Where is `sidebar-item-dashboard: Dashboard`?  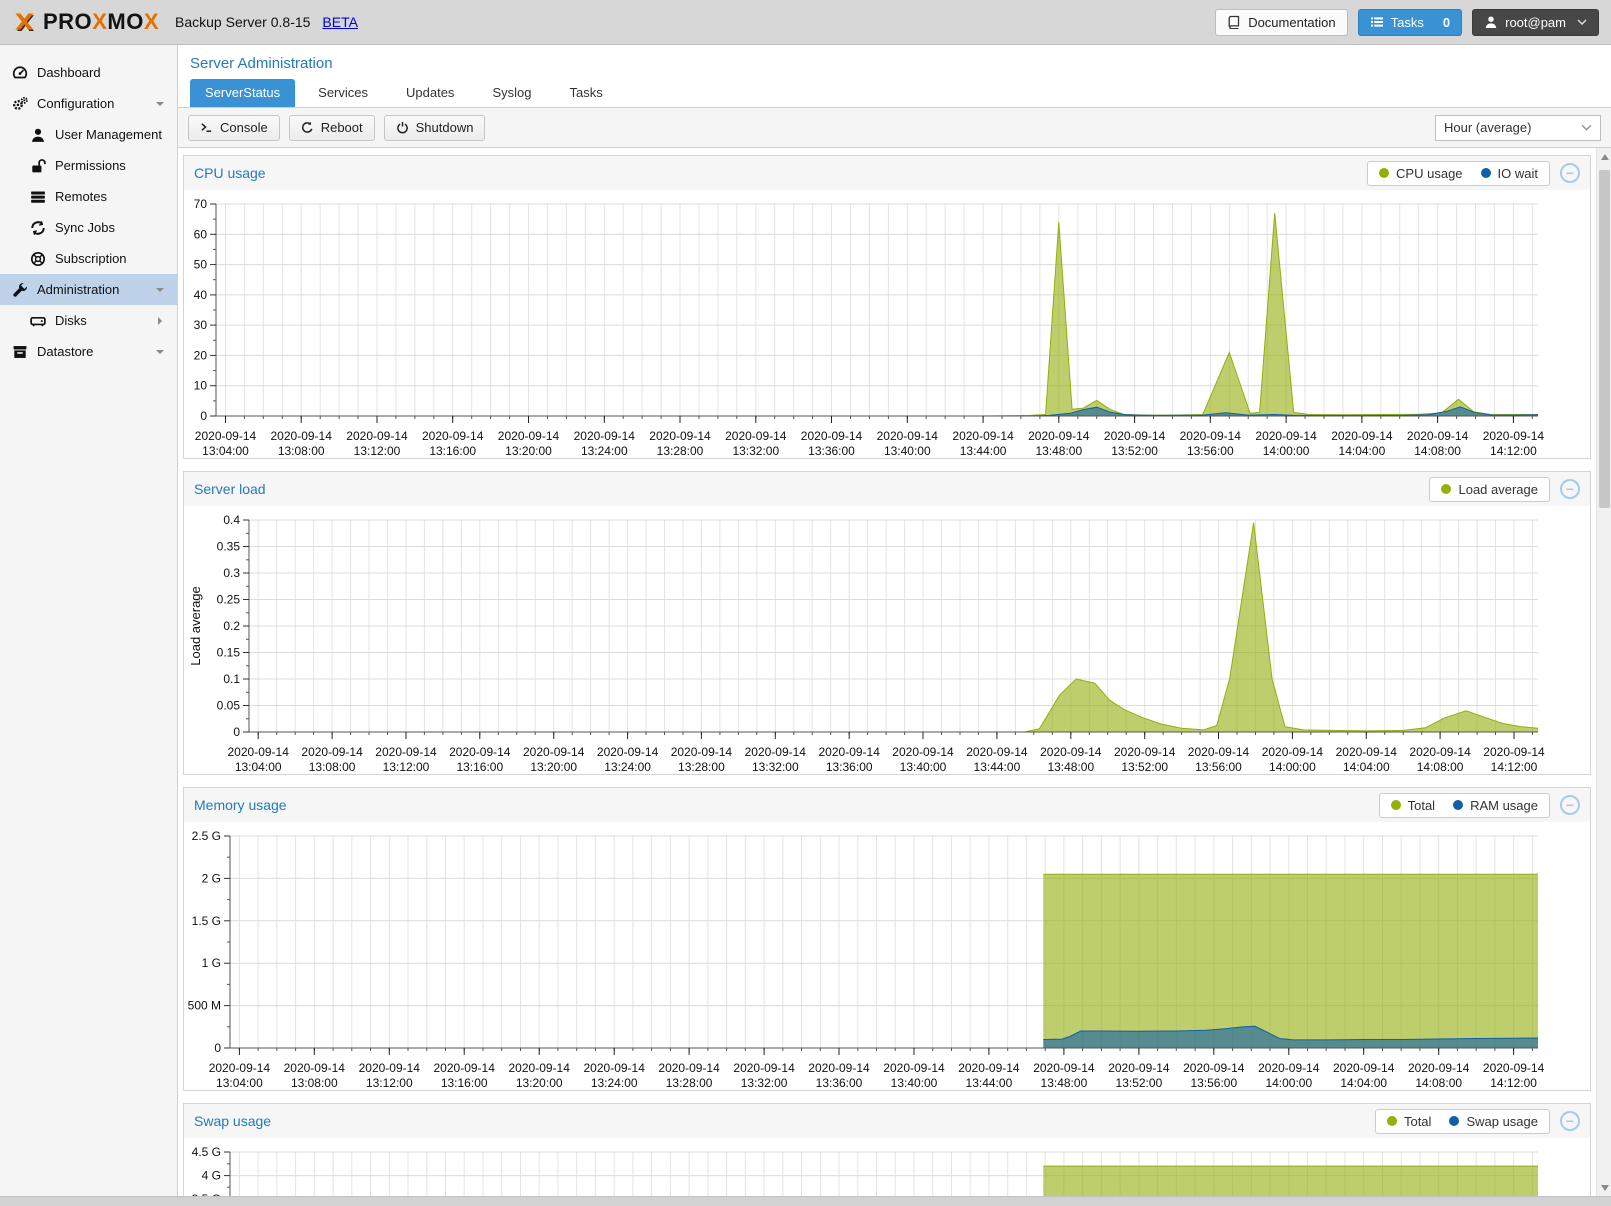 sidebar-item-dashboard: Dashboard is located at coordinates (88, 72).